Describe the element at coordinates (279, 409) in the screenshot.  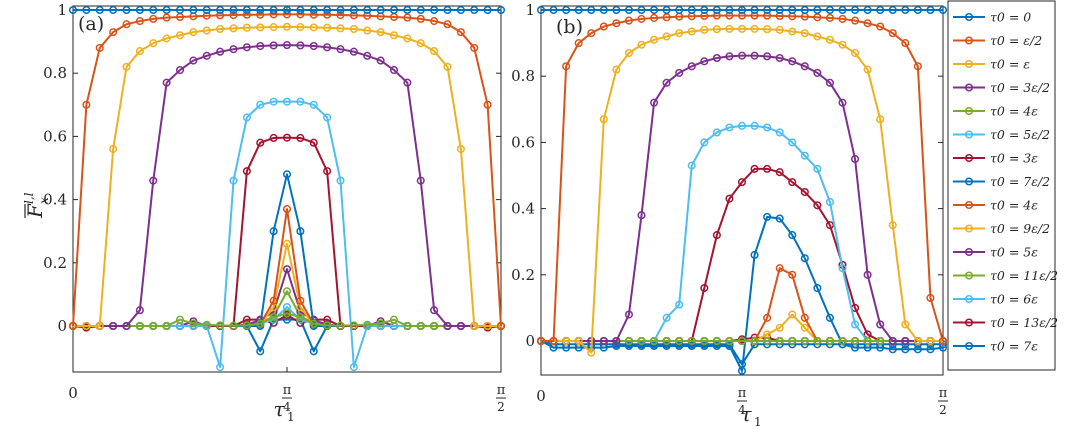
I see `x-axis-title-a: τ` at that location.